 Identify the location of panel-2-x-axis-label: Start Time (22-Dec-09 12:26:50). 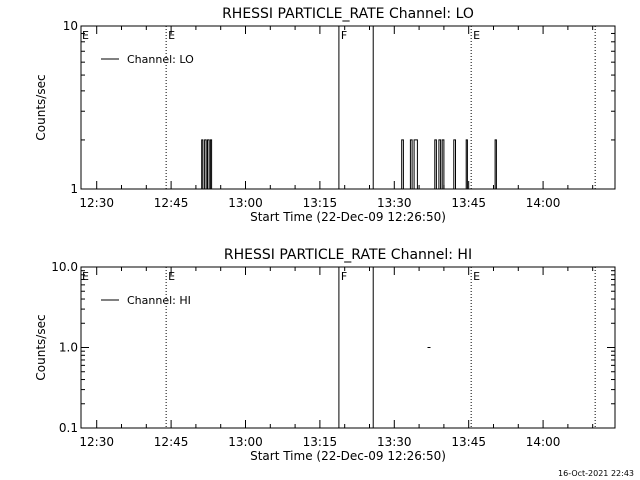
(348, 456).